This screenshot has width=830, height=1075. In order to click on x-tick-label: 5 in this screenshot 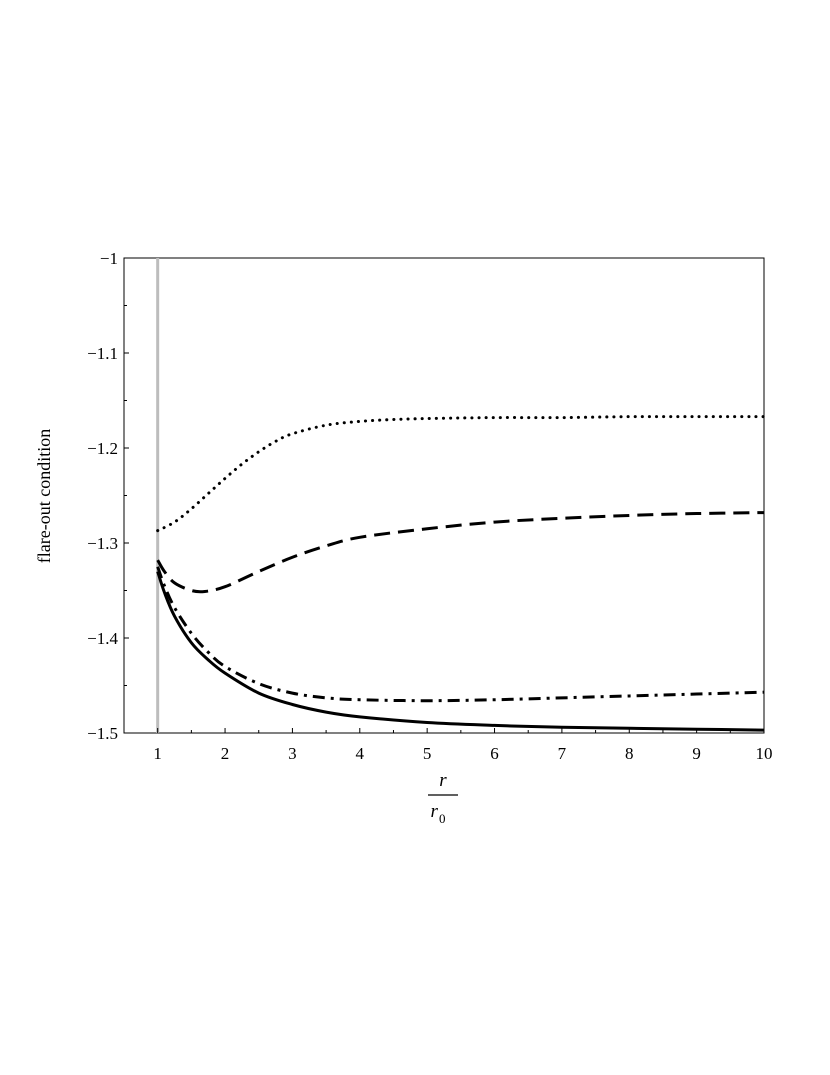, I will do `click(427, 753)`.